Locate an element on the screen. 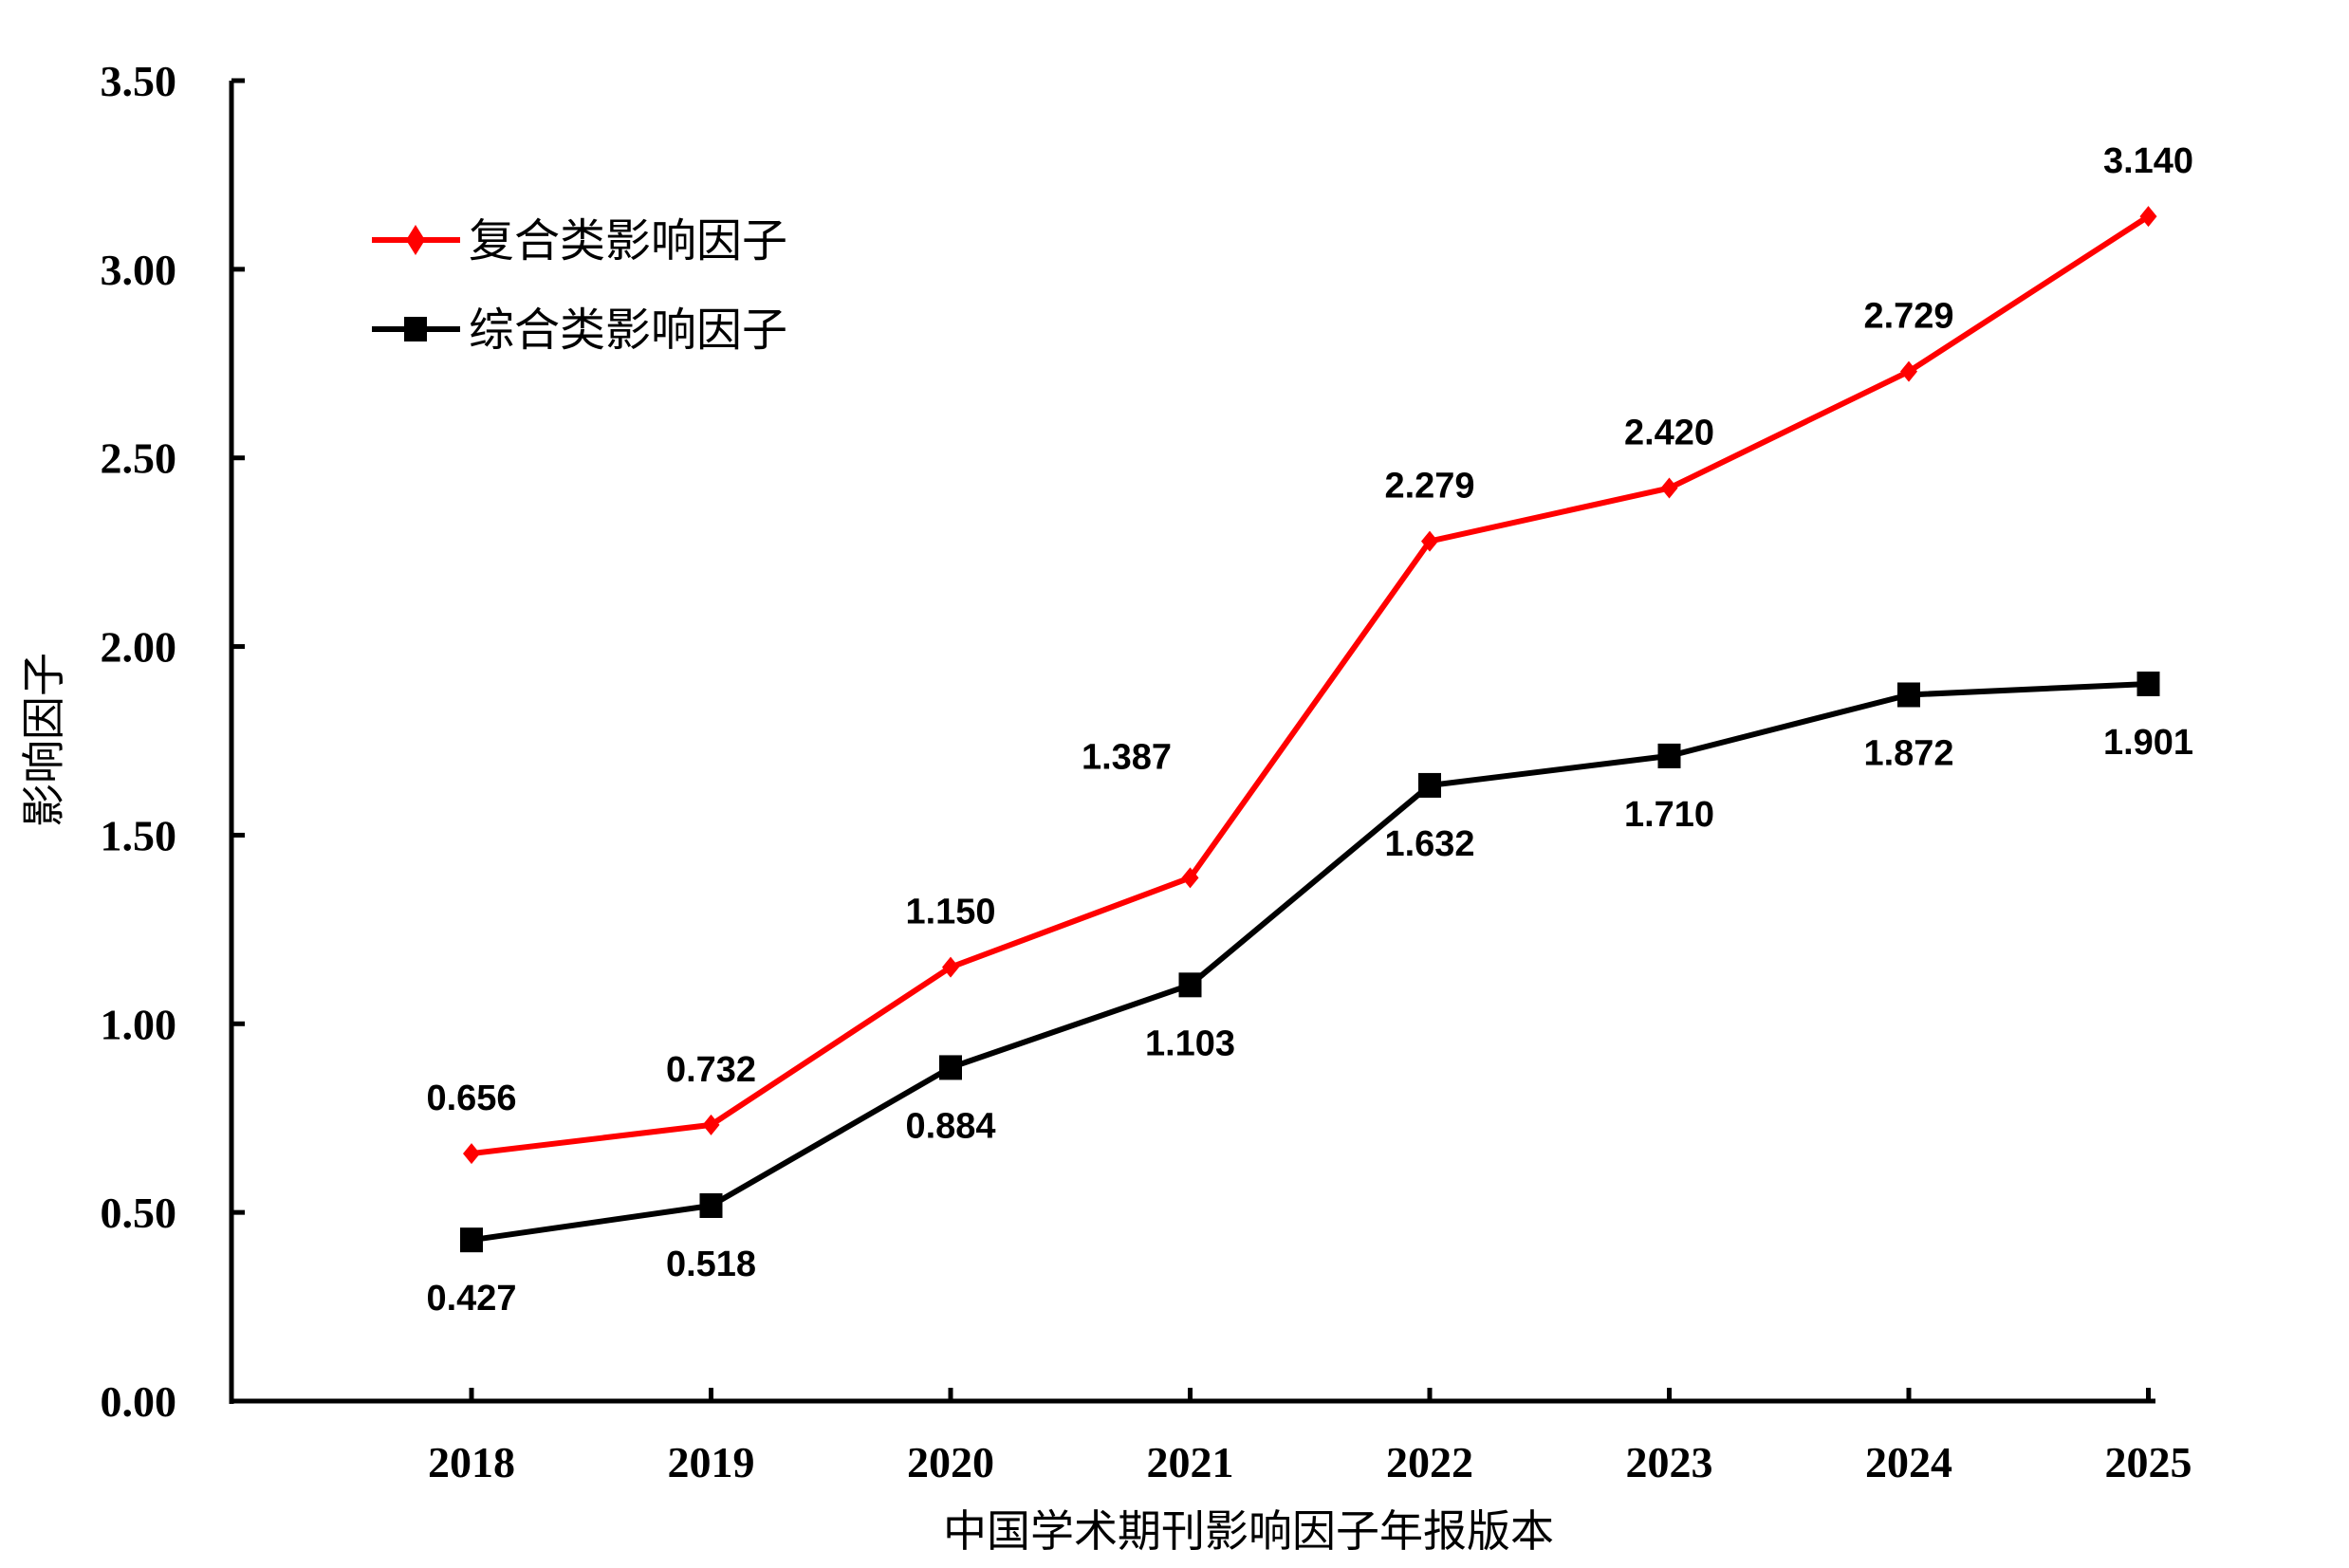 The width and height of the screenshot is (2349, 1568). data-label: 2.729 is located at coordinates (1908, 317).